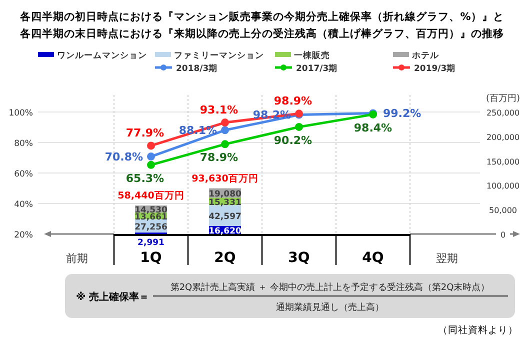 Image resolution: width=525 pixels, height=338 pixels. What do you see at coordinates (478, 330) in the screenshot?
I see `text: （同社資料より）` at bounding box center [478, 330].